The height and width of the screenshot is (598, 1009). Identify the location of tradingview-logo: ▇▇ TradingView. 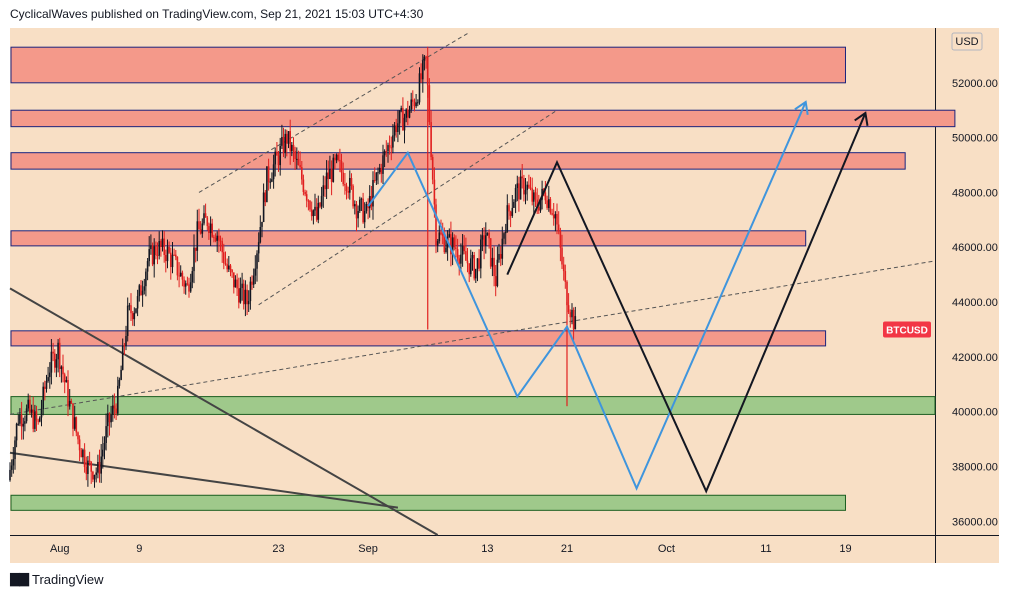
(57, 579).